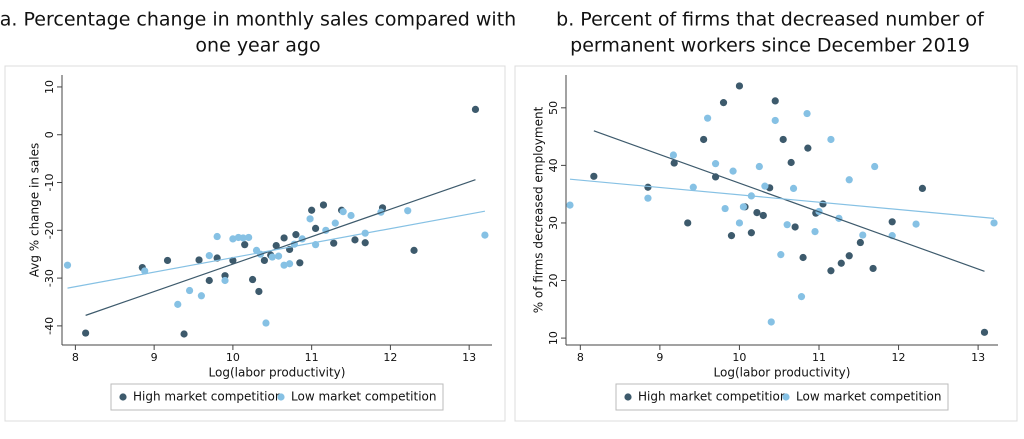 This screenshot has width=1024, height=439. What do you see at coordinates (553, 338) in the screenshot?
I see `y-tick-label: 10` at bounding box center [553, 338].